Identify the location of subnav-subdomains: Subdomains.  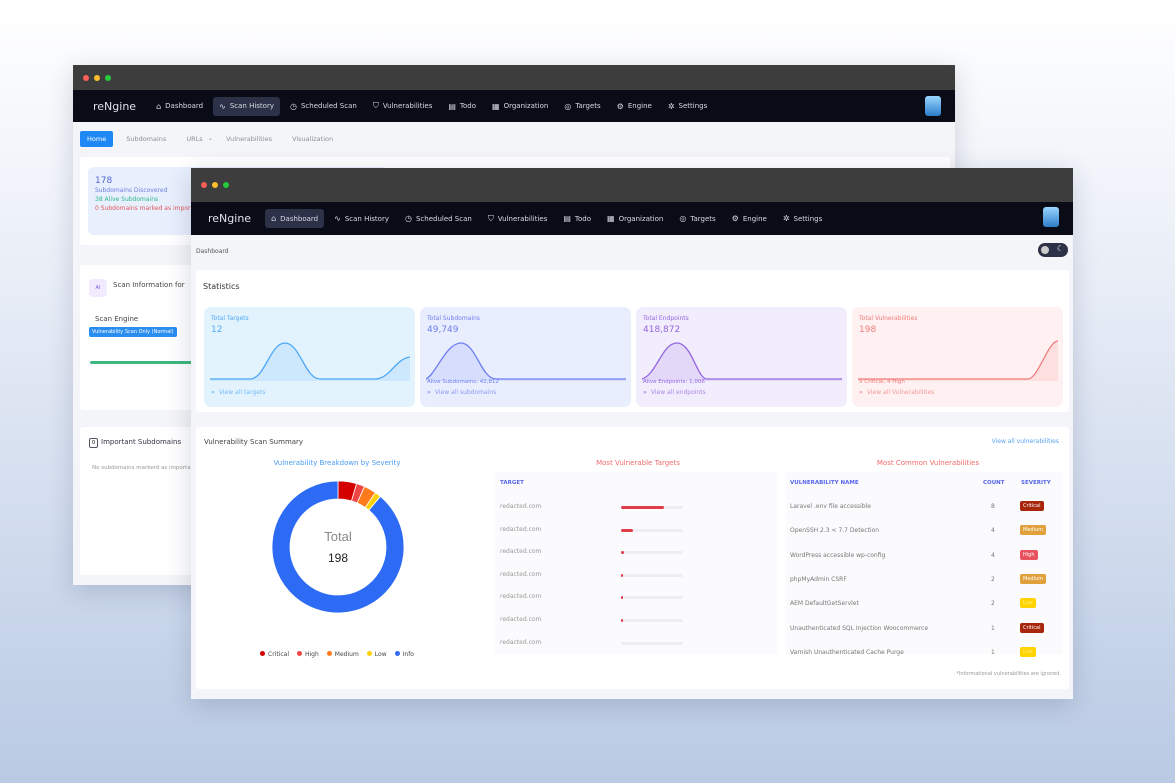
(146, 139).